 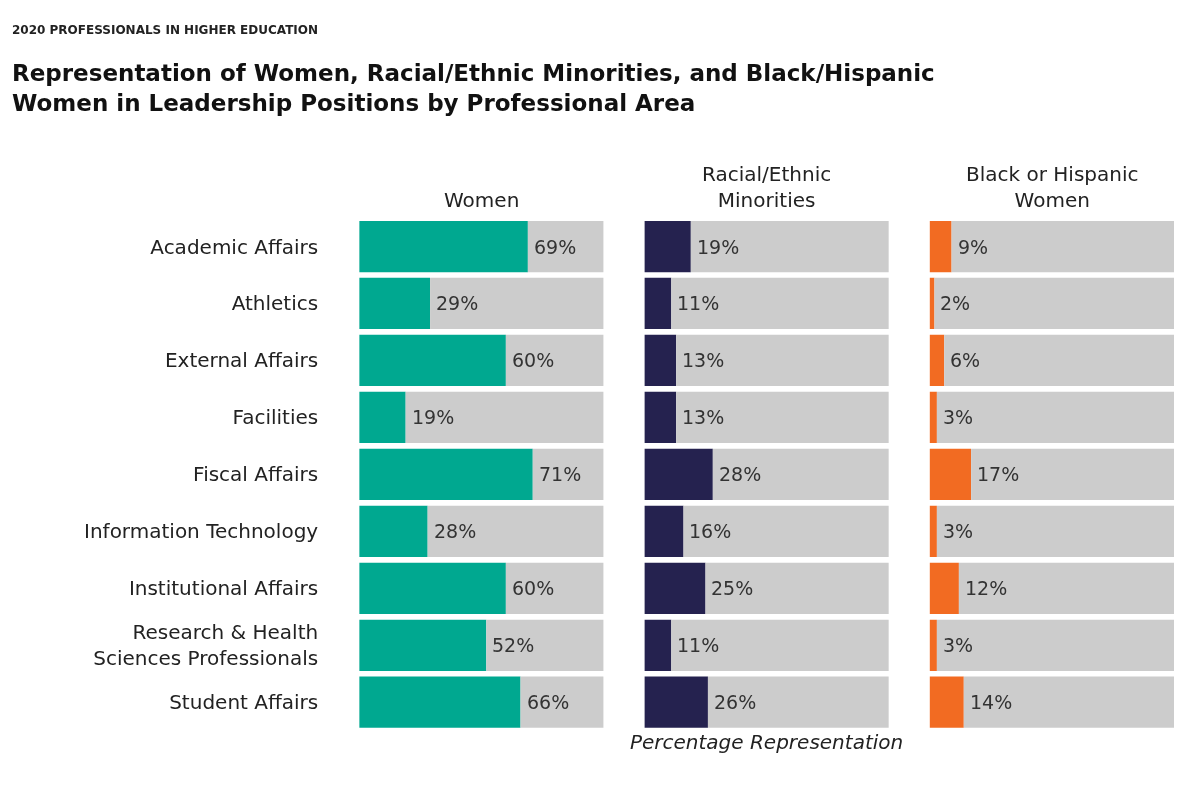 I want to click on data-label: 16%, so click(x=710, y=531).